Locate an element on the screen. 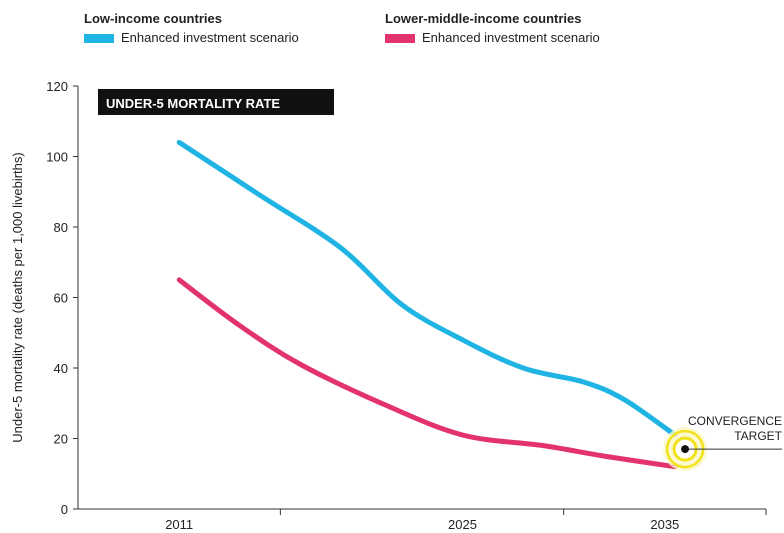  y-tick-label: 80 is located at coordinates (61, 227).